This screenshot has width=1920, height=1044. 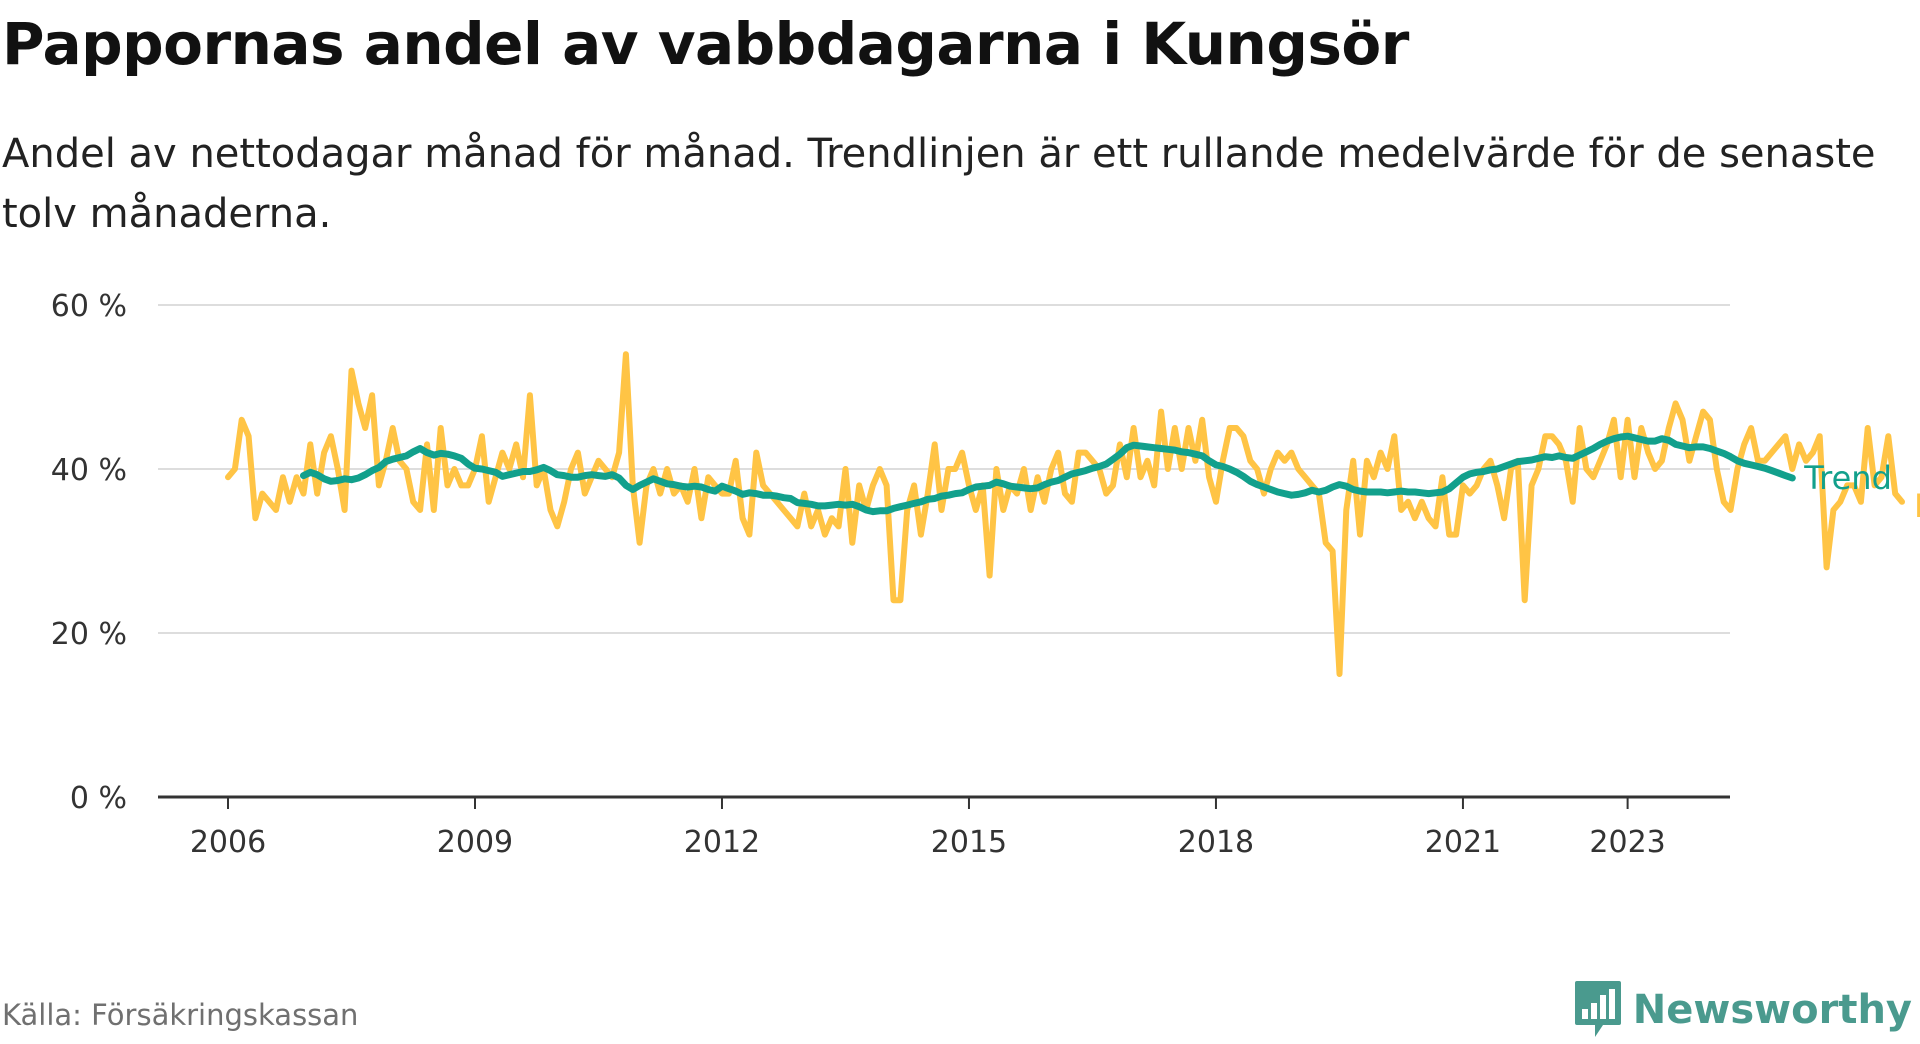 What do you see at coordinates (969, 842) in the screenshot?
I see `x-tick-label: 2015` at bounding box center [969, 842].